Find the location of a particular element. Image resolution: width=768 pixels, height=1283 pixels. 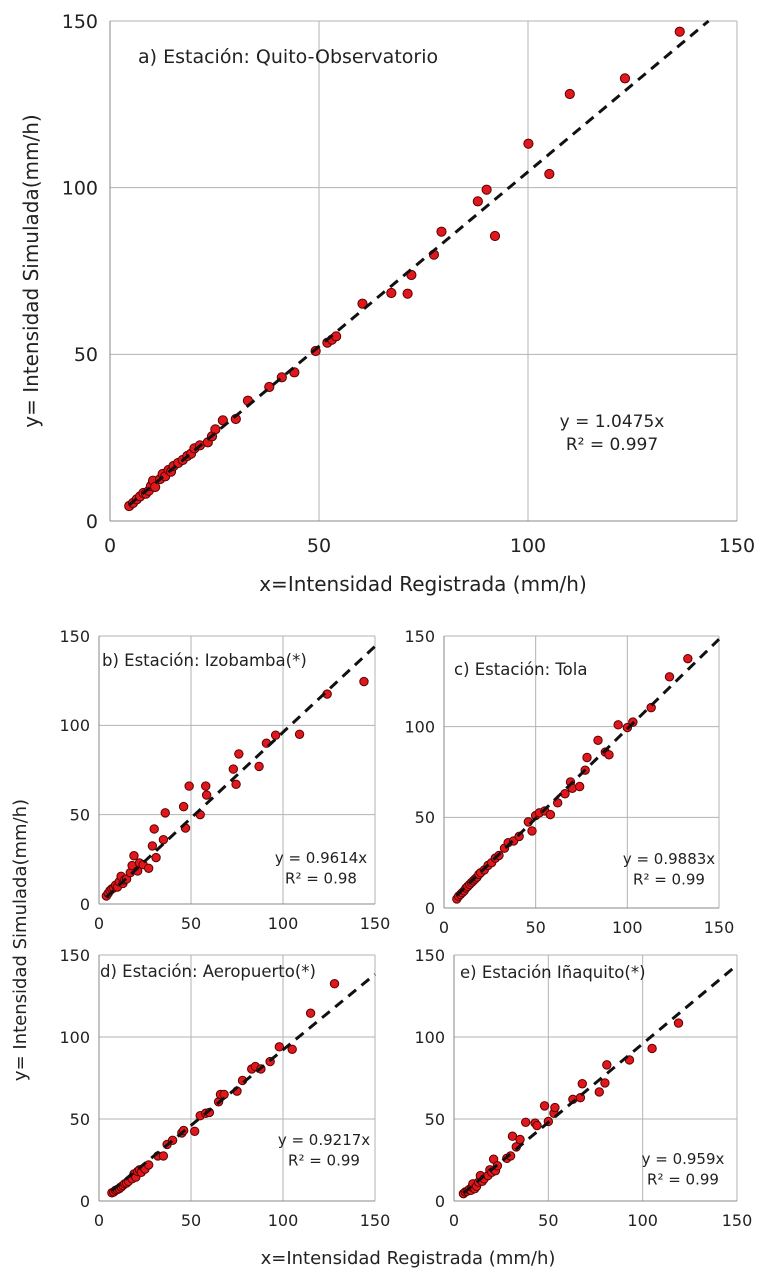

bottom-y-axis-label: y= Intensidad Simulada(mm/h) is located at coordinates (20, 940).